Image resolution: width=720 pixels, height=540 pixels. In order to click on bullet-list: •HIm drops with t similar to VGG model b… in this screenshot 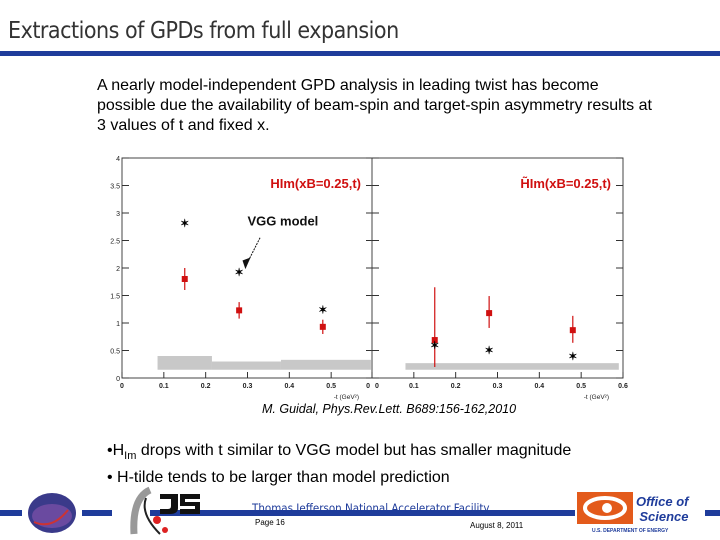, I will do `click(339, 464)`.